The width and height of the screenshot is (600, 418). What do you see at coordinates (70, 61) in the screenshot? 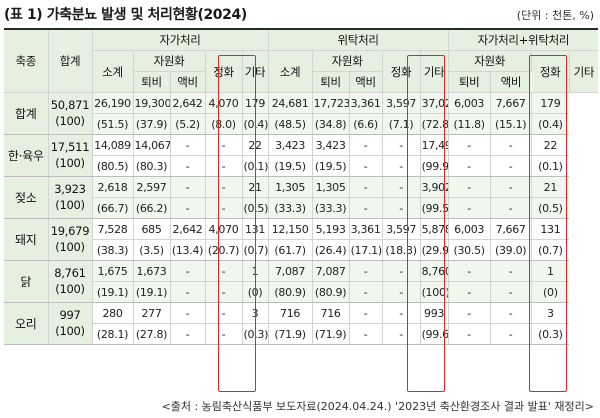
I see `header-total: 합계` at bounding box center [70, 61].